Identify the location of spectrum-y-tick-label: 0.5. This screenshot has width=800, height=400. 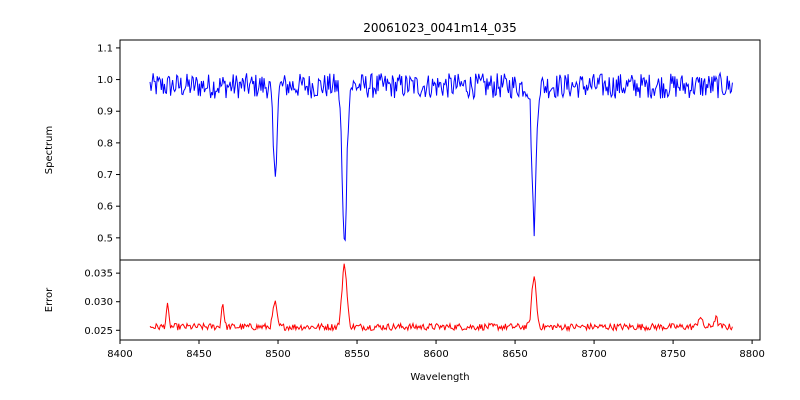
(105, 238).